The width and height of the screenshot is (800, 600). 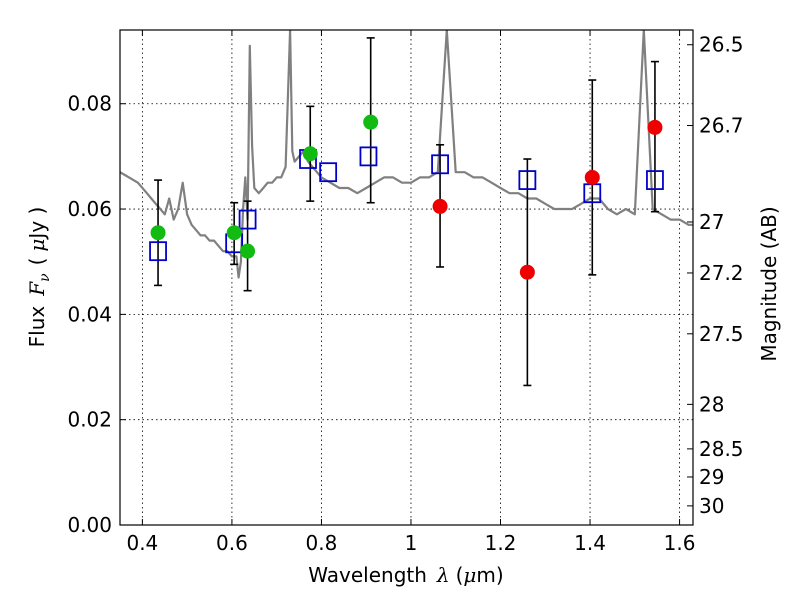 What do you see at coordinates (89, 525) in the screenshot?
I see `y-tick-label: 0.00` at bounding box center [89, 525].